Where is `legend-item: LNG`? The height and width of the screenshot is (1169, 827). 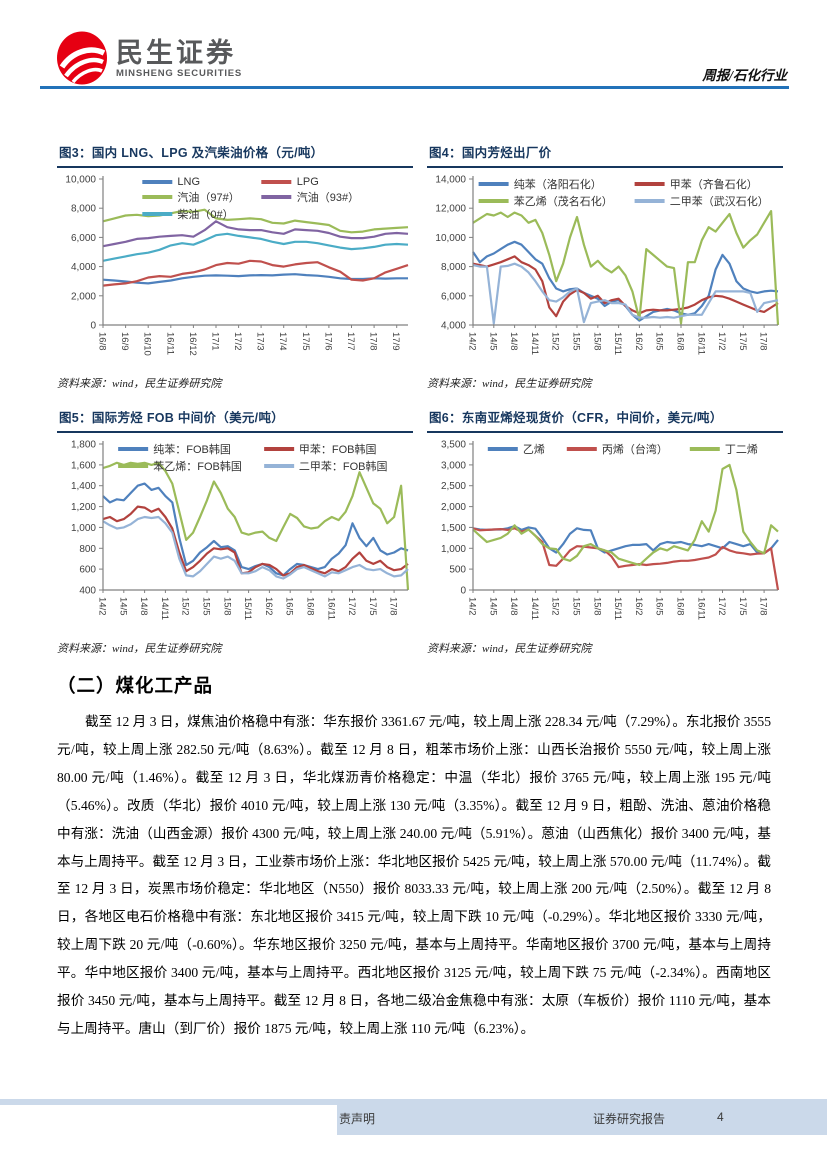 legend-item: LNG is located at coordinates (190, 182).